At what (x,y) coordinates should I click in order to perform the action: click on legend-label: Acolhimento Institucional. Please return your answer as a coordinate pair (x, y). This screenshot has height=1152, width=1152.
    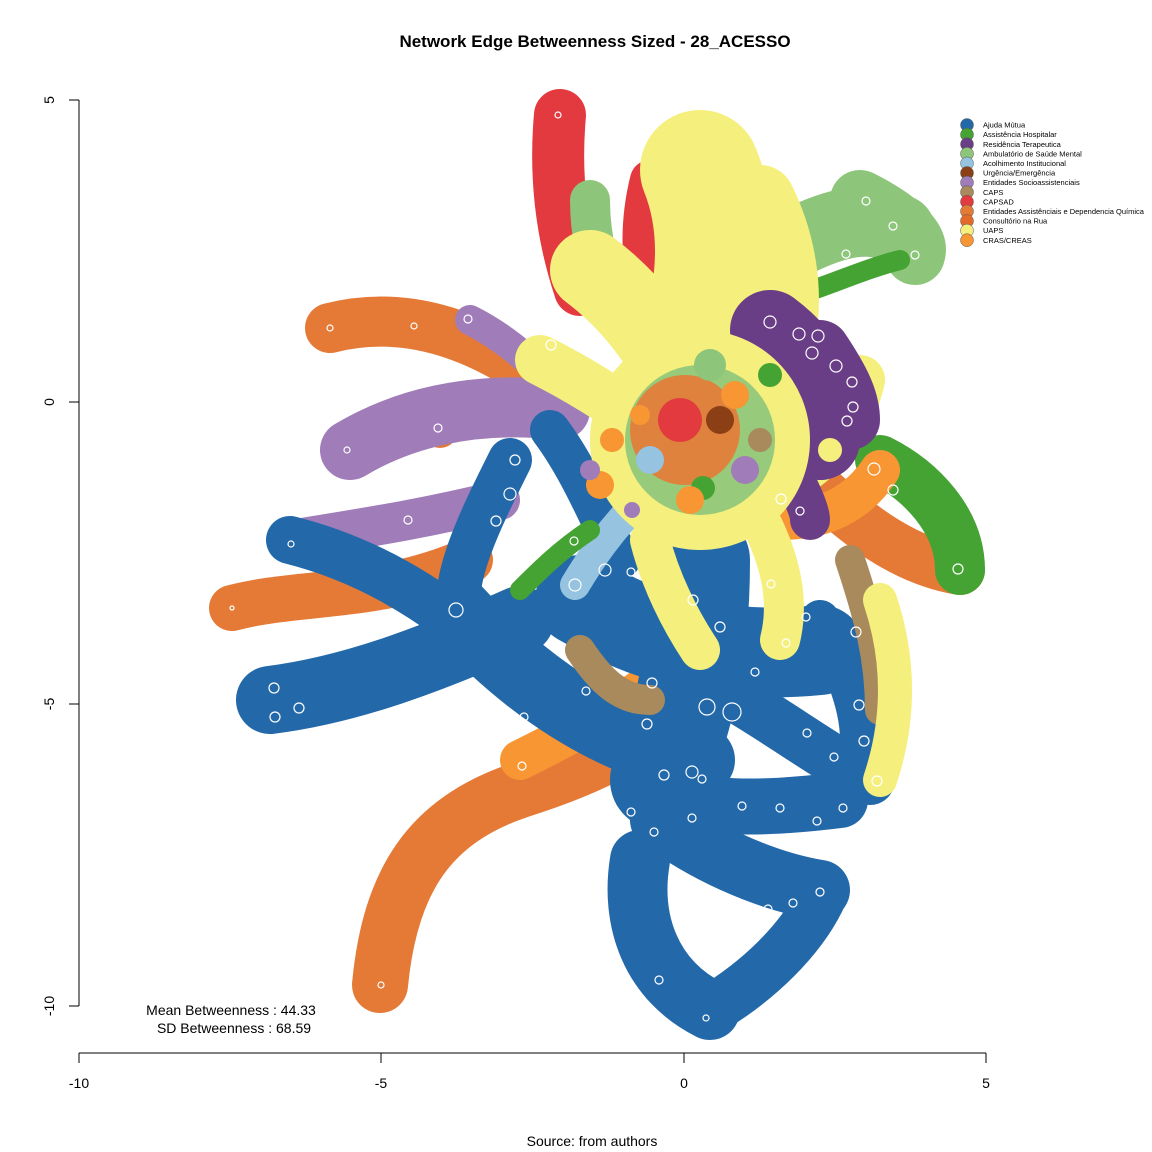
    Looking at the image, I should click on (1024, 163).